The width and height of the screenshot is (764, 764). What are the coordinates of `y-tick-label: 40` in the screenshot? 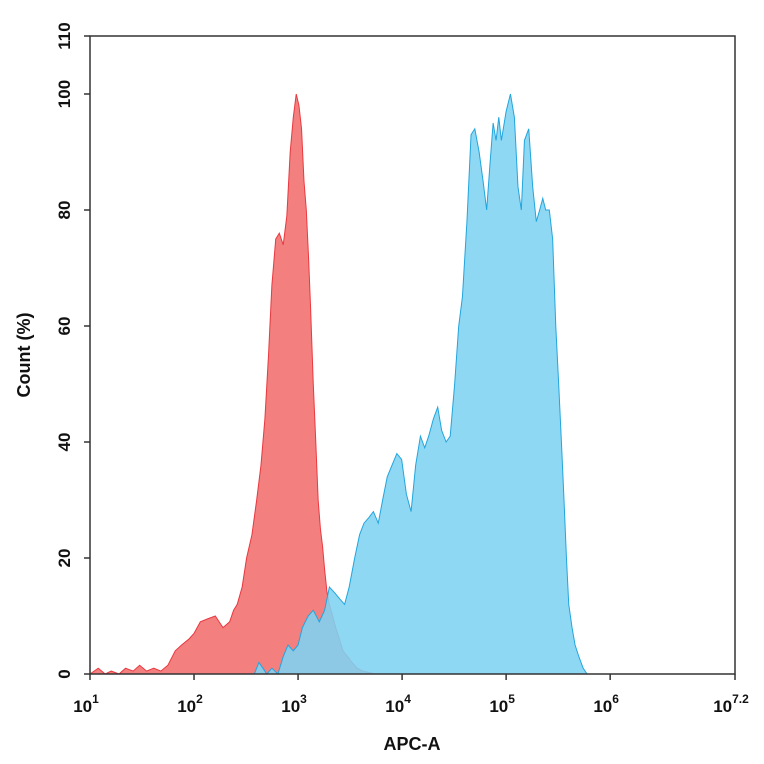 It's located at (64, 442).